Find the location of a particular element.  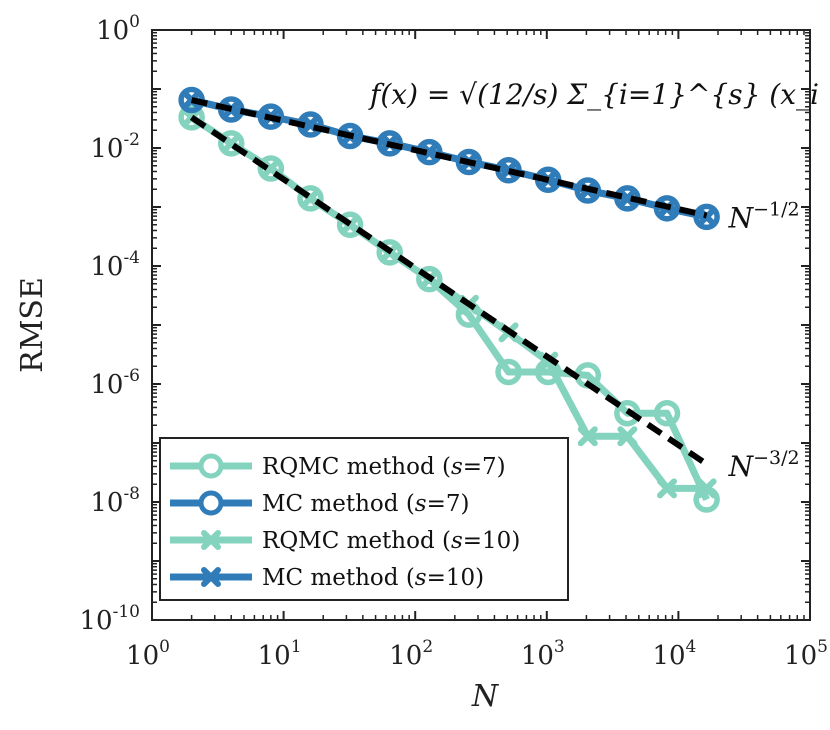

x-tick-label: 10⁰ is located at coordinates (148, 654).